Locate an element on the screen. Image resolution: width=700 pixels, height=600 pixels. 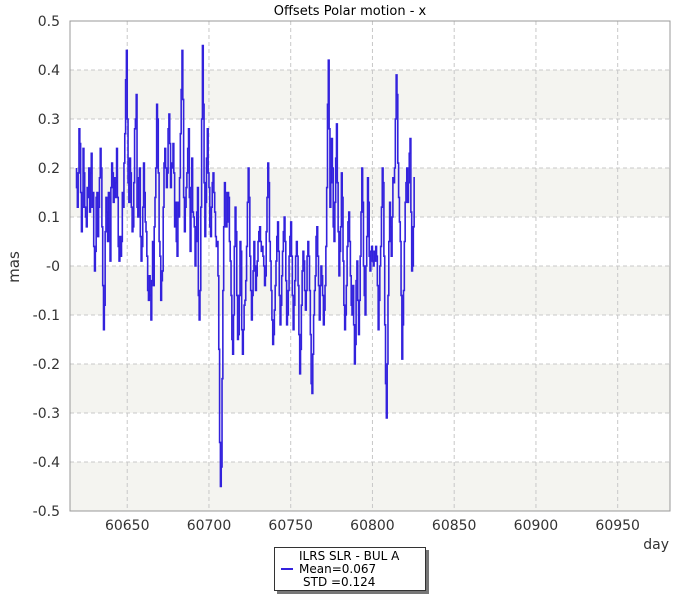
x-tick-label: 60700 is located at coordinates (209, 526).